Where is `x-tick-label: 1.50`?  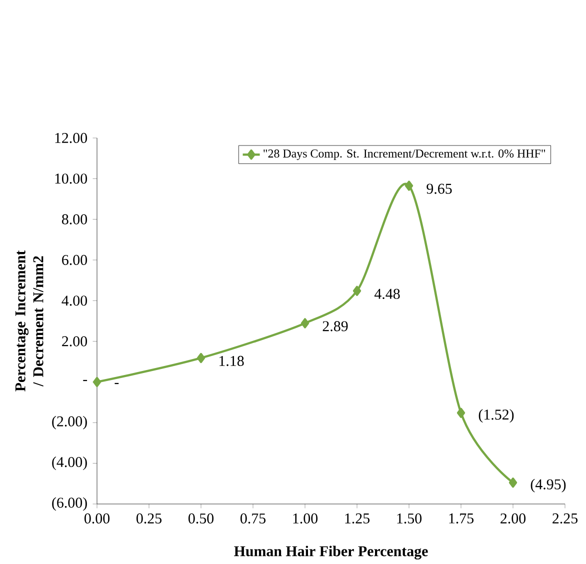
x-tick-label: 1.50 is located at coordinates (409, 518).